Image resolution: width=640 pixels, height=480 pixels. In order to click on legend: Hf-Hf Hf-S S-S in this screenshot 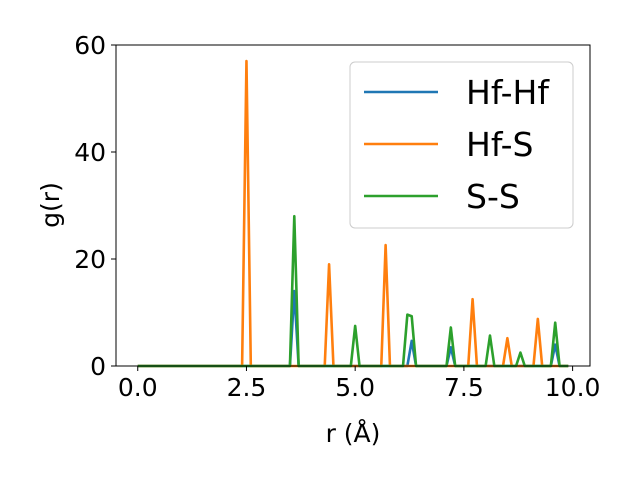, I will do `click(461, 145)`.